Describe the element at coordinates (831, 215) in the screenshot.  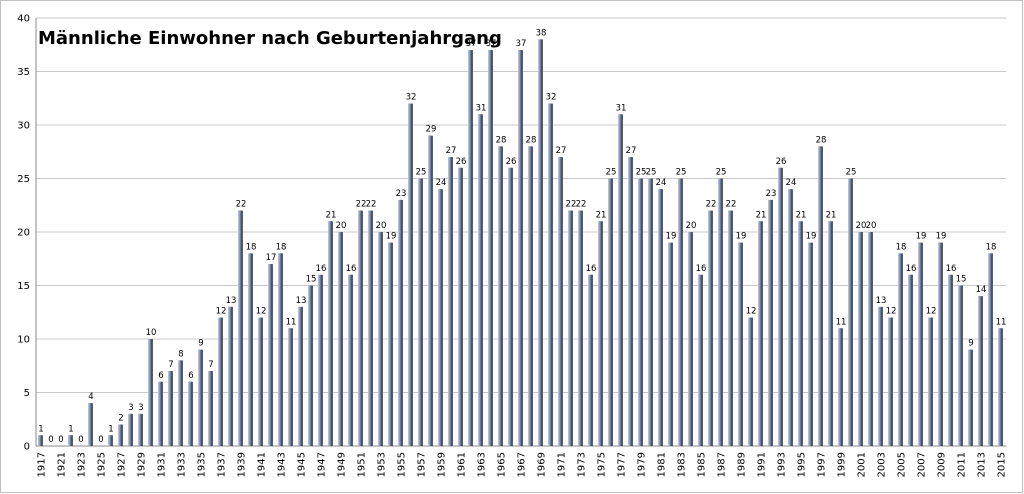
I see `data-label: 21` at that location.